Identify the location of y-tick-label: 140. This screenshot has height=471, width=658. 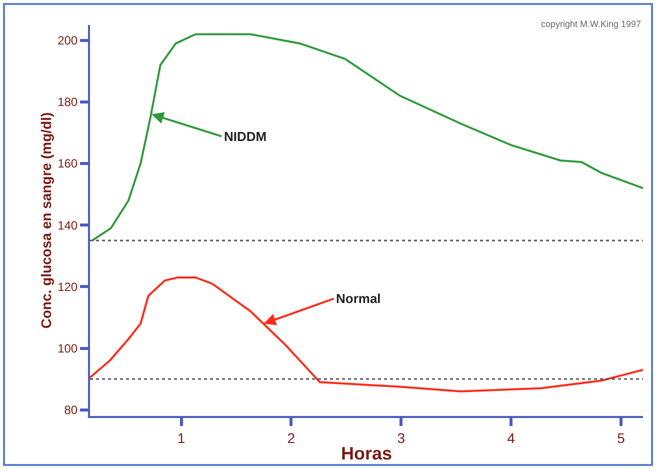
(68, 225).